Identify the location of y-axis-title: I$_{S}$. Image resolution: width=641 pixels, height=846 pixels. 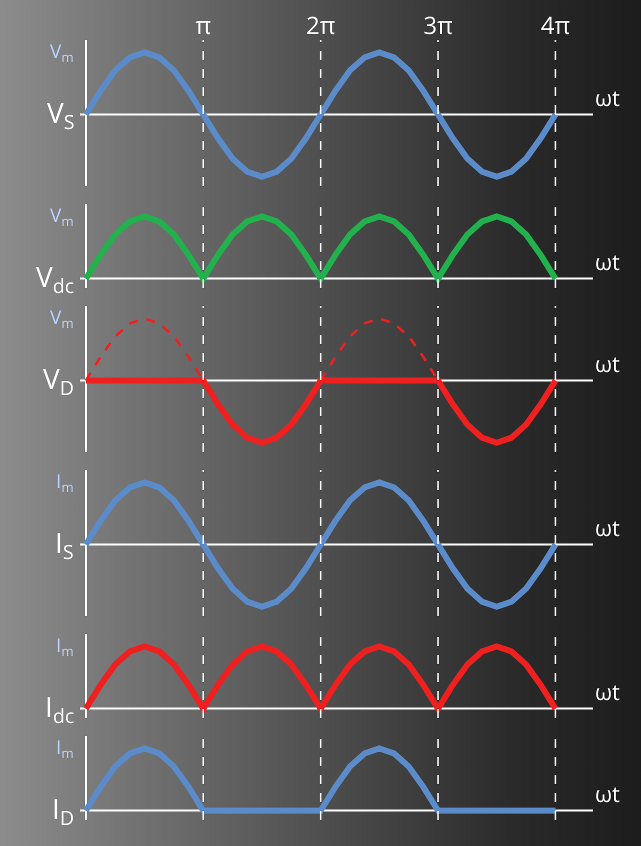
(64, 544).